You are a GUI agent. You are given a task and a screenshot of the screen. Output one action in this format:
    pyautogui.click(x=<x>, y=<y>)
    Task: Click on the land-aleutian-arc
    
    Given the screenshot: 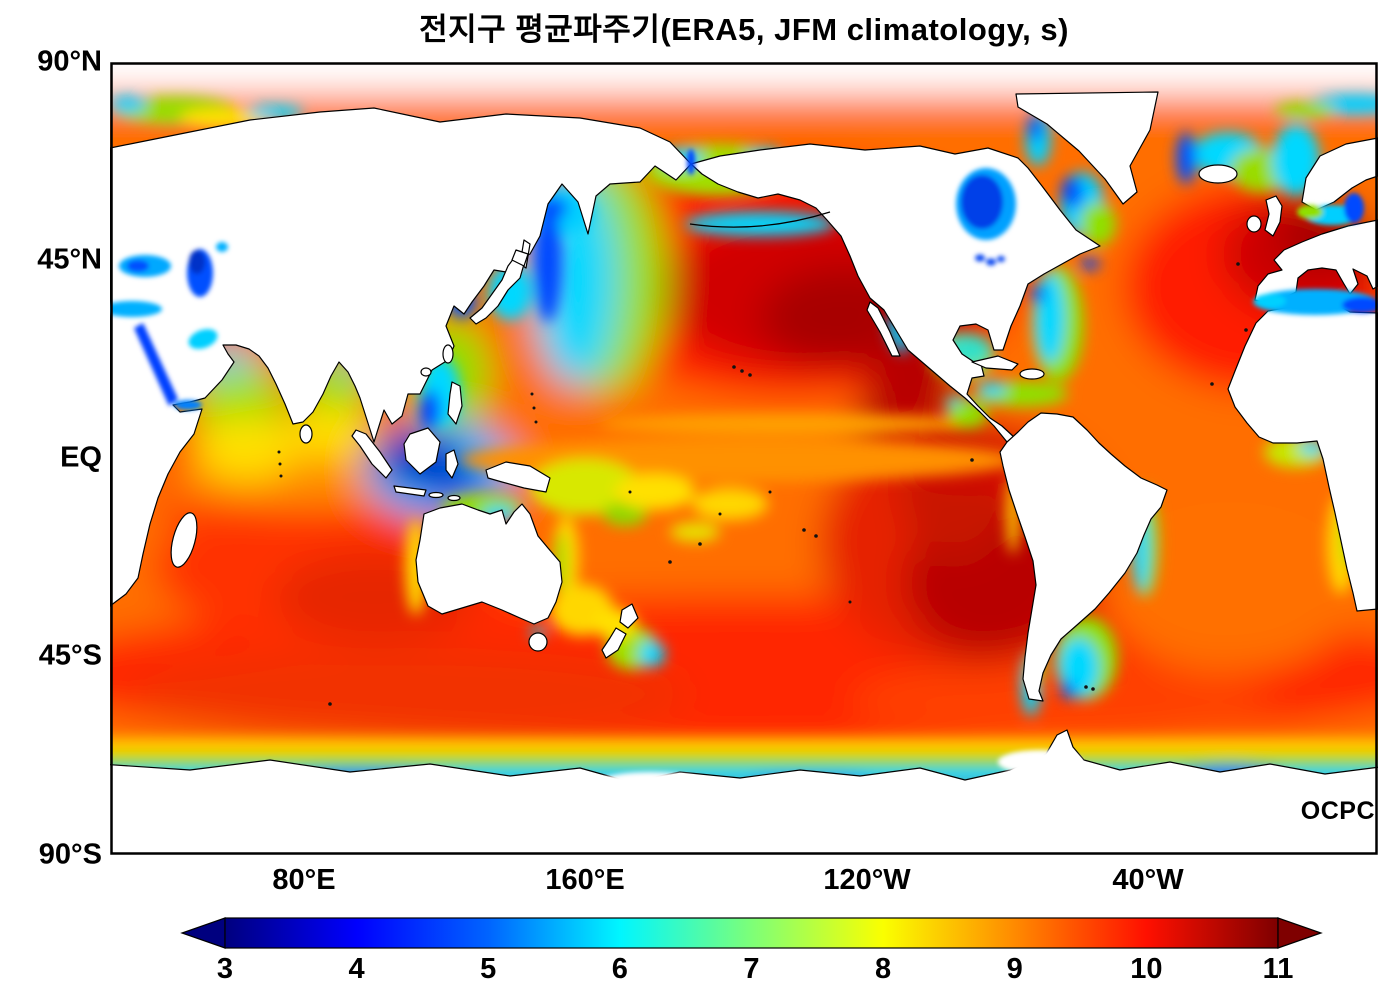 What is the action you would take?
    pyautogui.click(x=760, y=219)
    